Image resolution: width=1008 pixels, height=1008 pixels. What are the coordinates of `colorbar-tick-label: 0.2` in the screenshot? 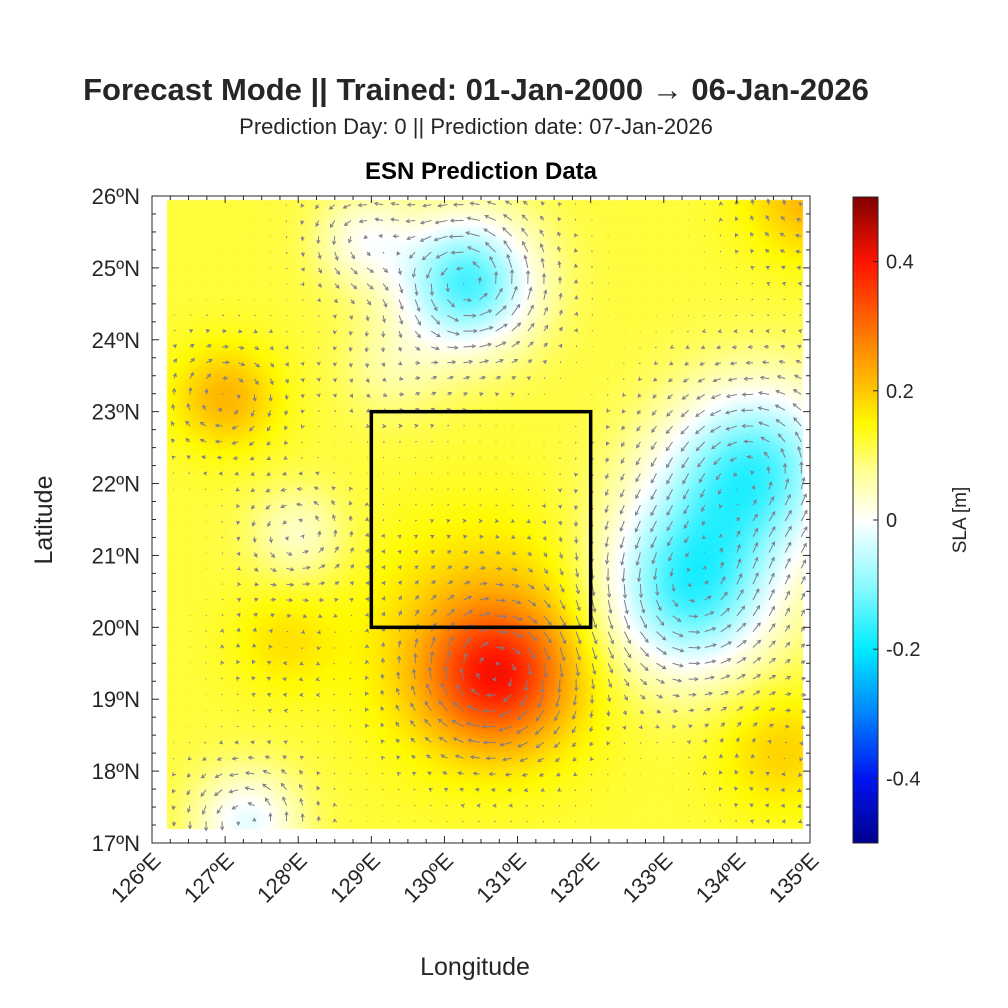 It's located at (900, 392).